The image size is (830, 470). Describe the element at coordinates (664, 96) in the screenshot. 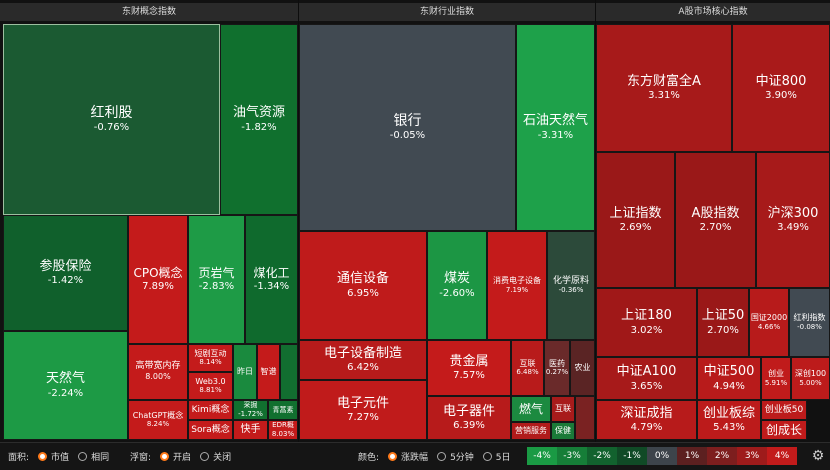

I see `tile-change: 3.31%` at that location.